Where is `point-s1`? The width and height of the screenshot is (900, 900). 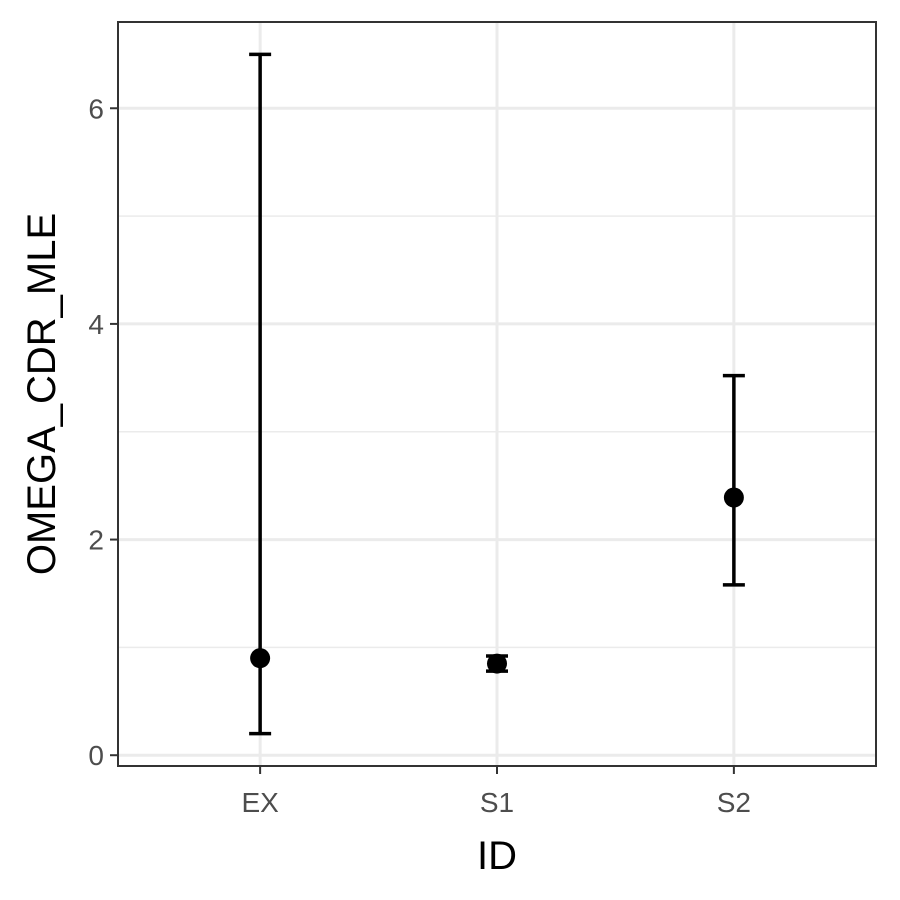
point-s1 is located at coordinates (497, 663).